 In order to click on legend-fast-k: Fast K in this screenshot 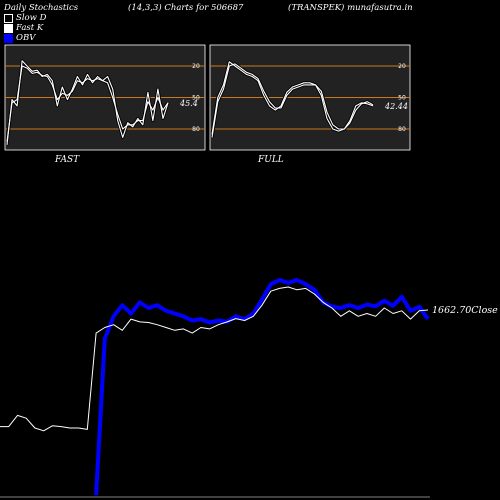, I will do `click(23, 28)`.